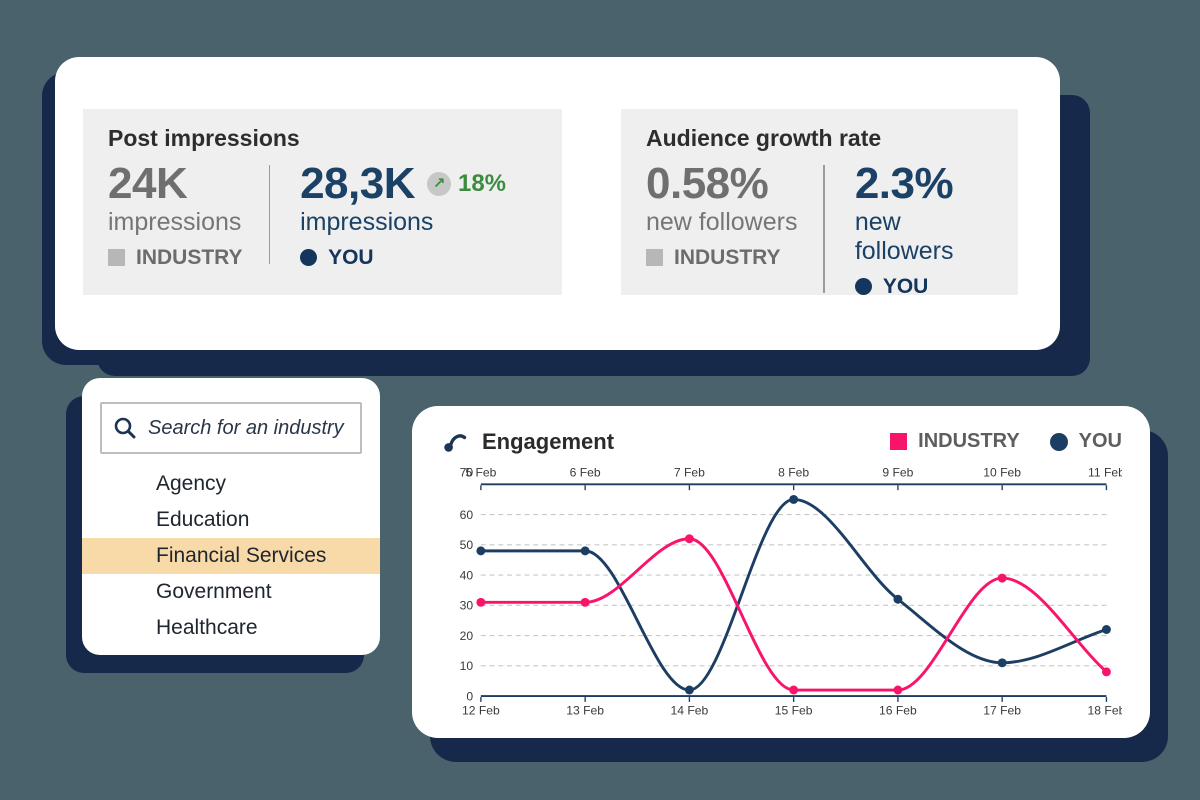 The height and width of the screenshot is (800, 1200). What do you see at coordinates (467, 515) in the screenshot?
I see `y-axis-label: 60` at bounding box center [467, 515].